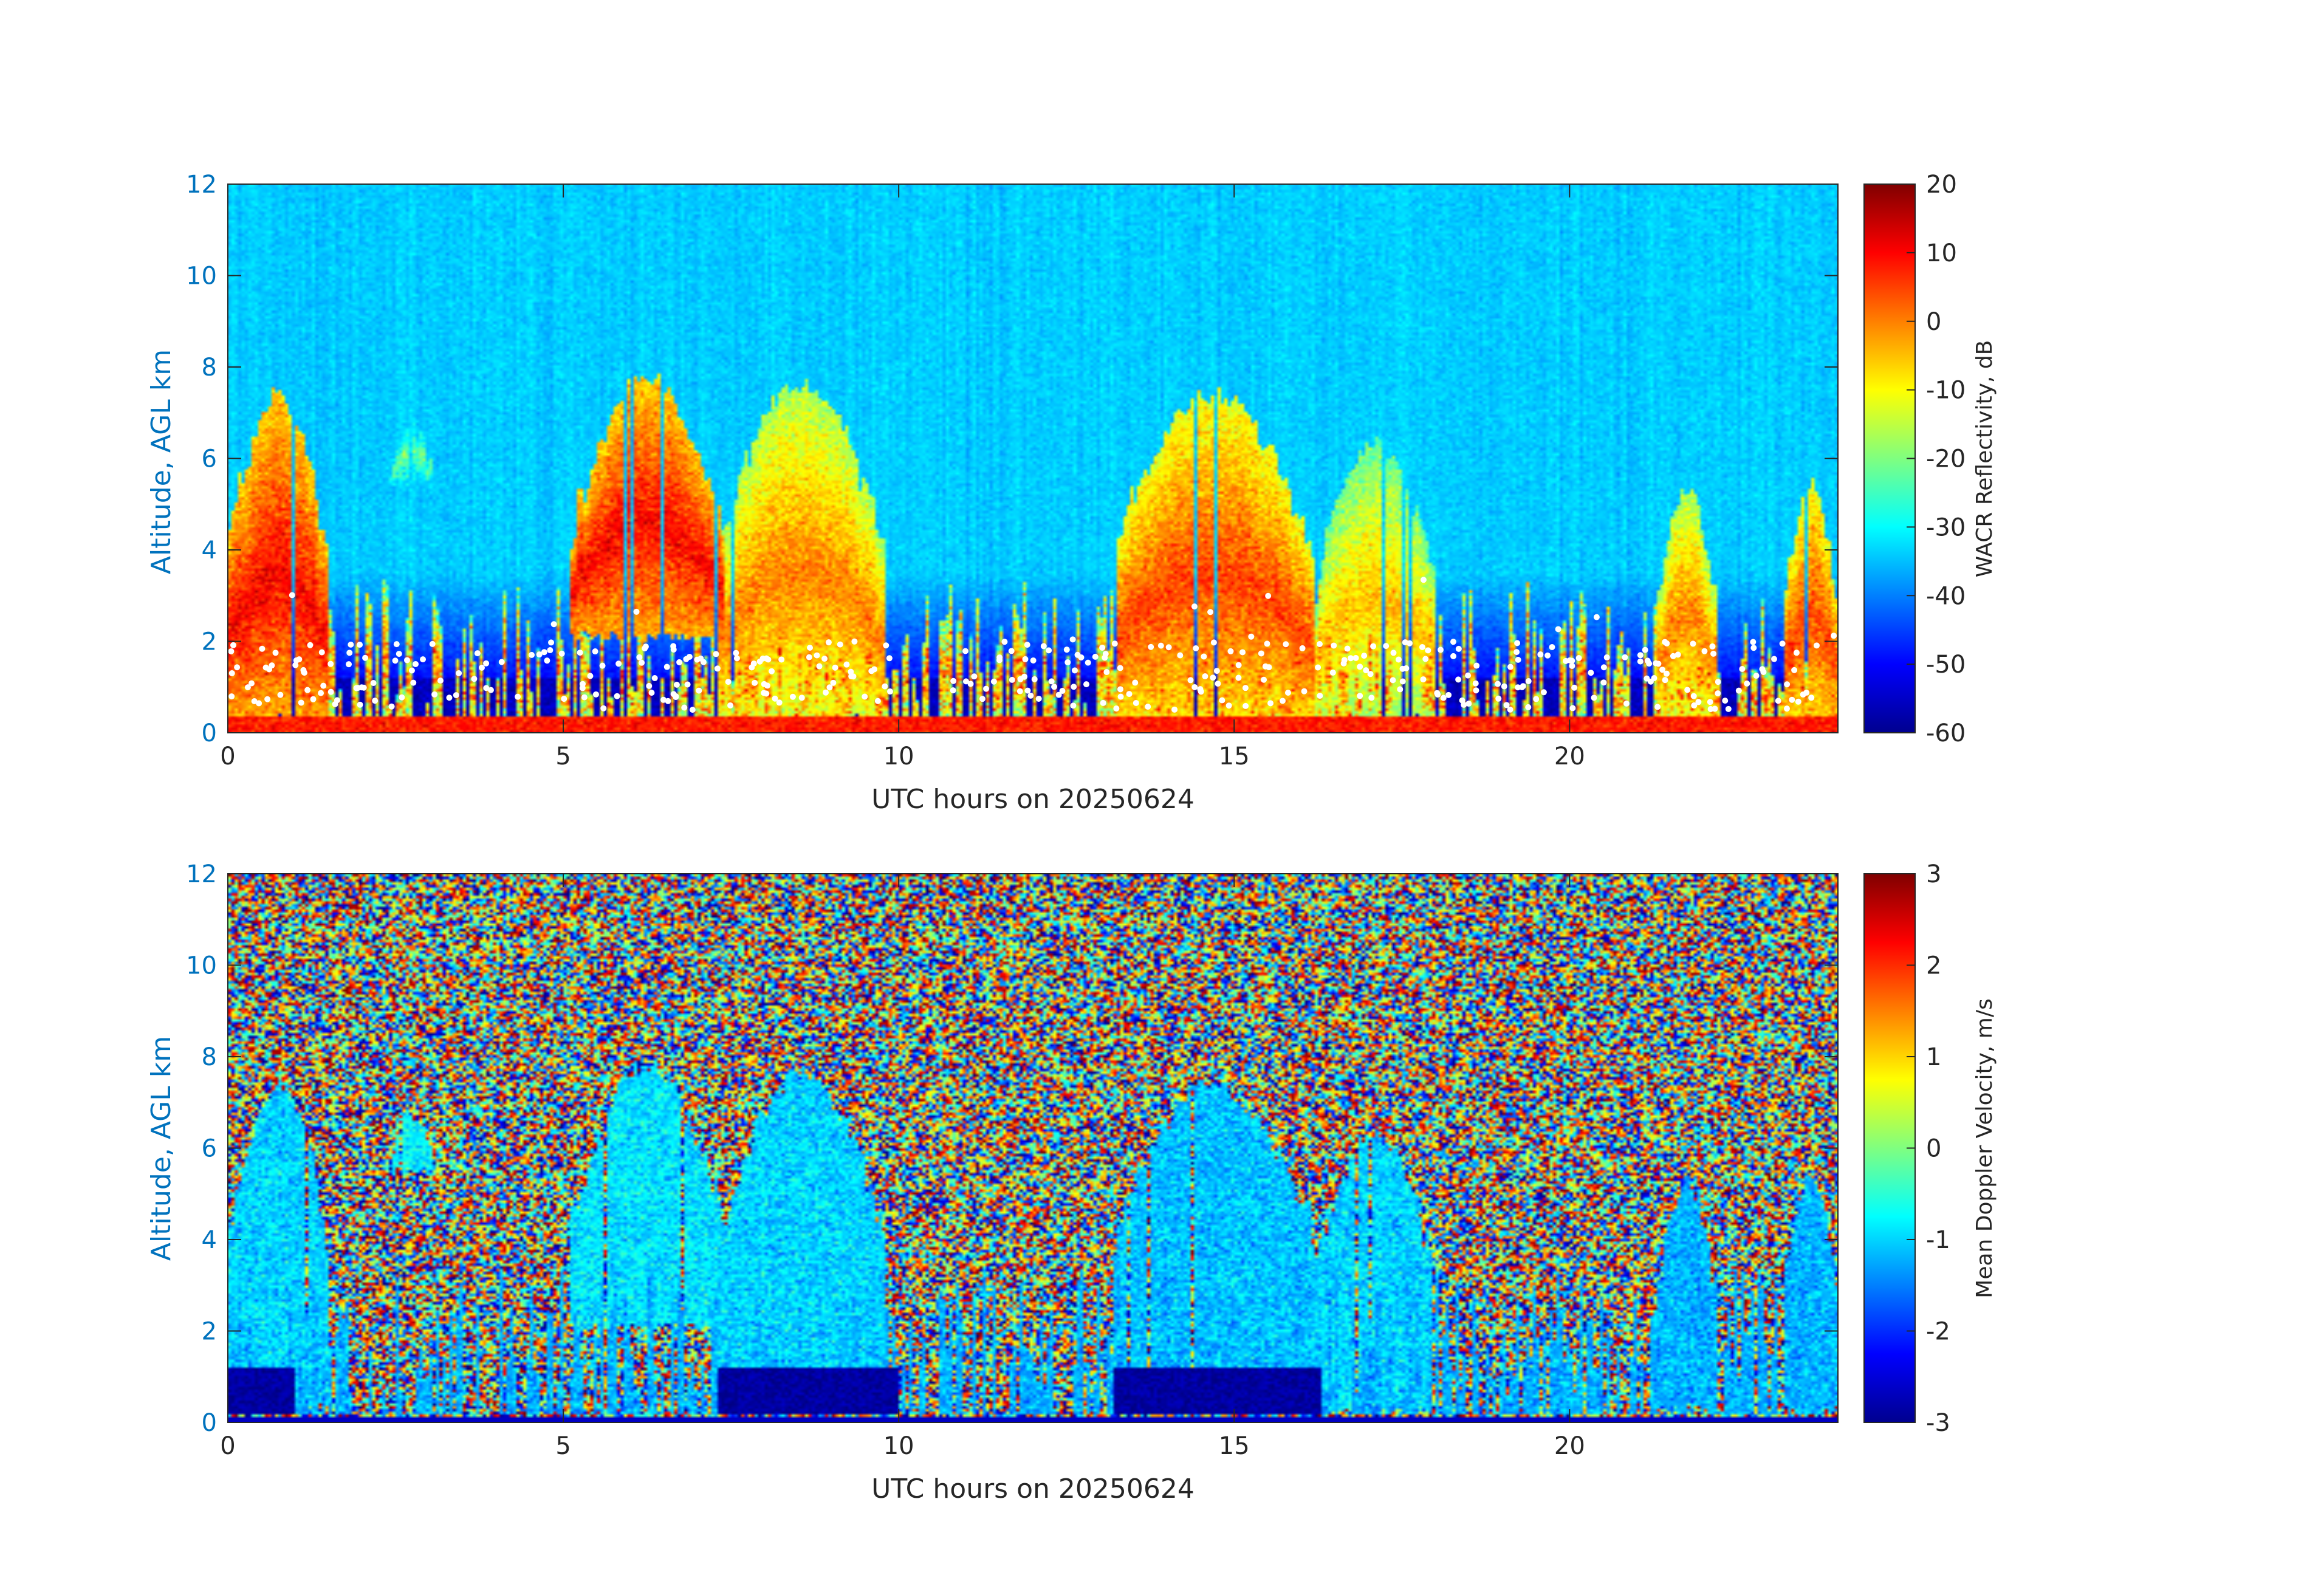 The image size is (2324, 1595). What do you see at coordinates (210, 368) in the screenshot?
I see `y-tick-label: 8` at bounding box center [210, 368].